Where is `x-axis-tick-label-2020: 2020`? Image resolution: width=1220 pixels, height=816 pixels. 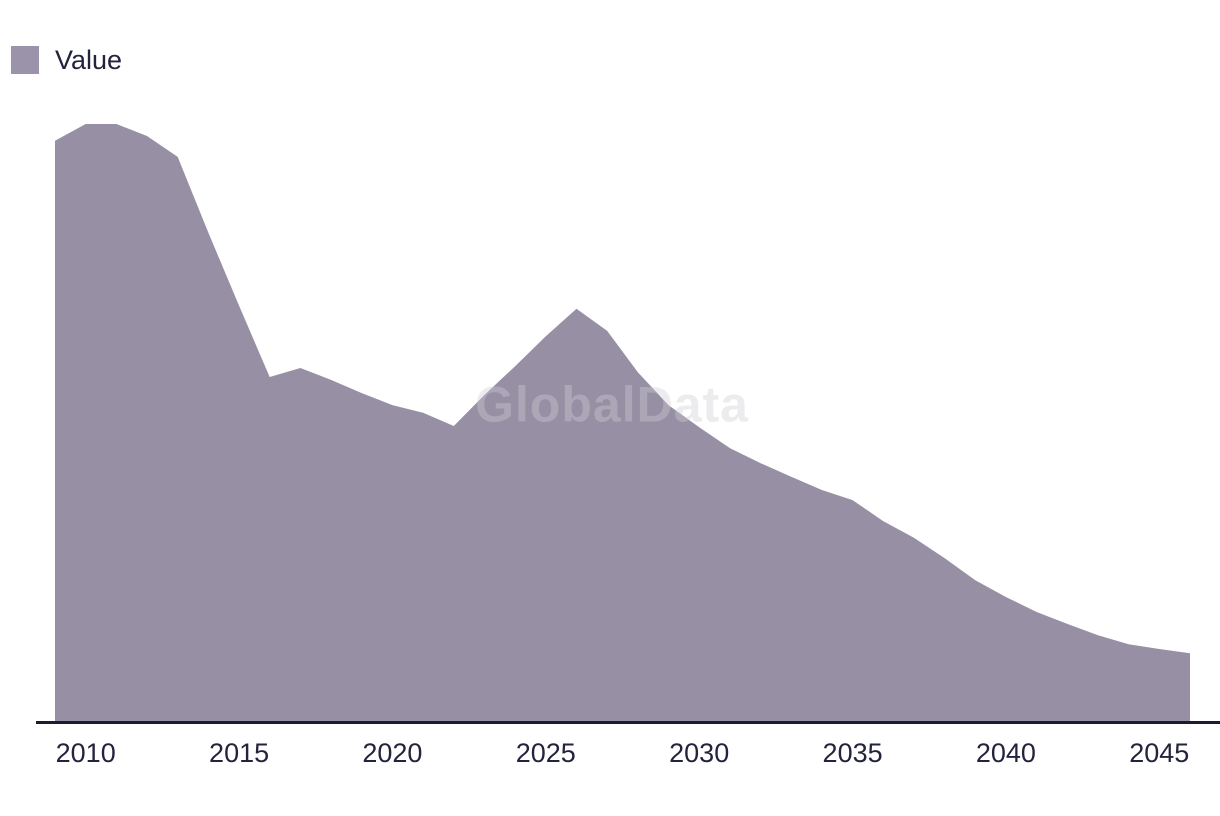
x-axis-tick-label-2020: 2020 is located at coordinates (392, 753).